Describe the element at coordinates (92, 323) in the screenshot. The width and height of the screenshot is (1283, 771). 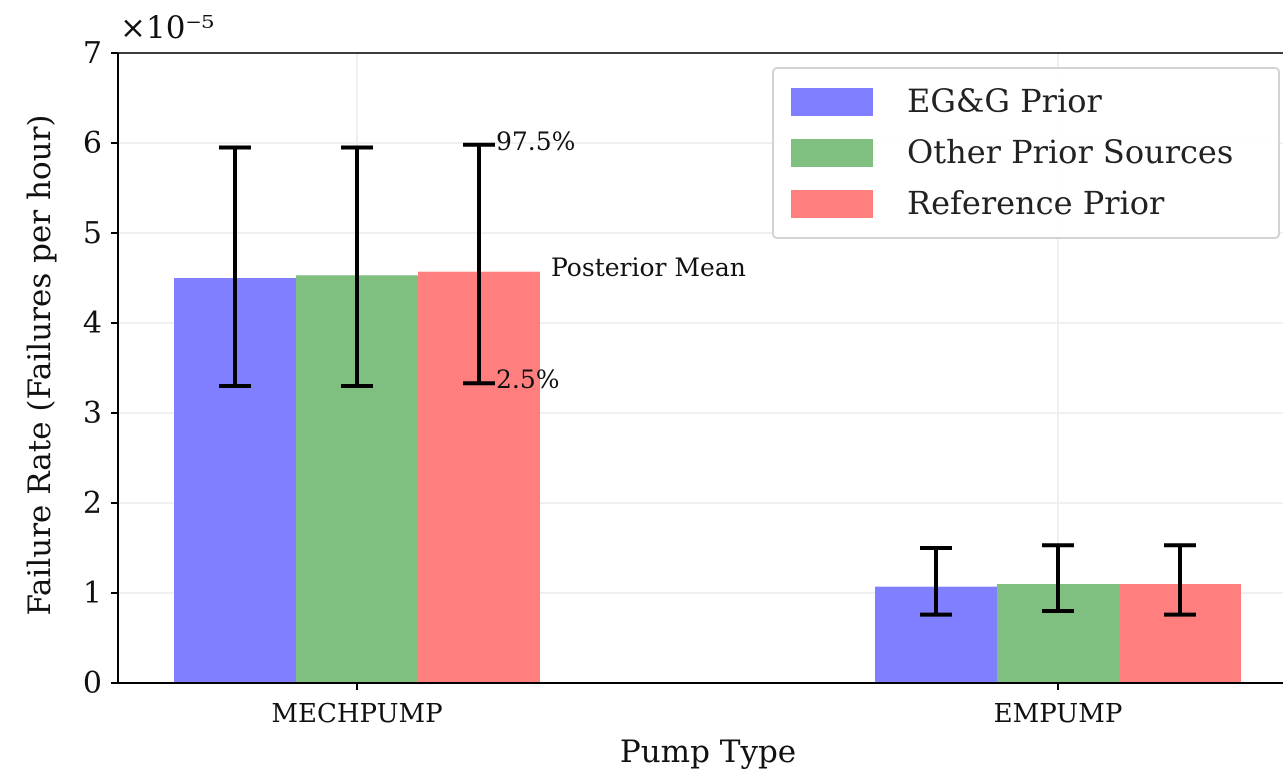
I see `y-tick-label: 4` at that location.